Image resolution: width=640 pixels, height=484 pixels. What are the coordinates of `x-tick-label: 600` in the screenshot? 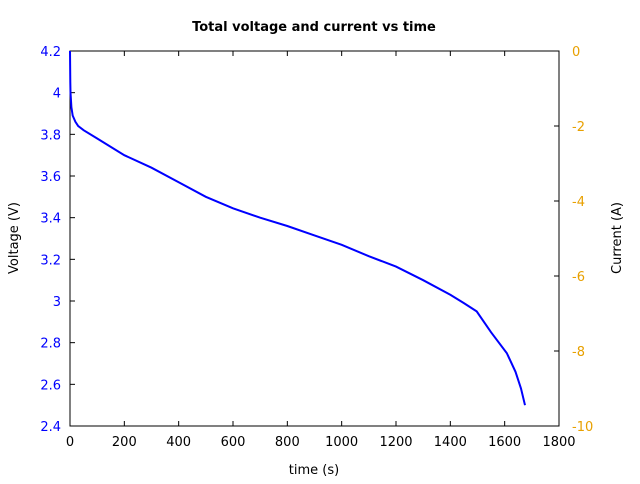 It's located at (233, 442).